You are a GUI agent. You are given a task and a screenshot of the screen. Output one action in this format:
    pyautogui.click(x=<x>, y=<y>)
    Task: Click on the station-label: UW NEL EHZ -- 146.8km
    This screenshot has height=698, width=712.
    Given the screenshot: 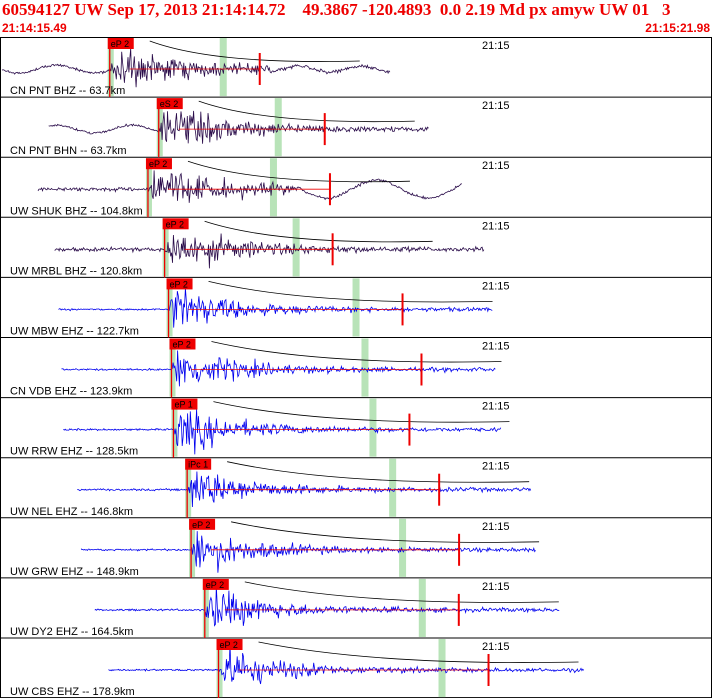 What is the action you would take?
    pyautogui.click(x=71, y=512)
    